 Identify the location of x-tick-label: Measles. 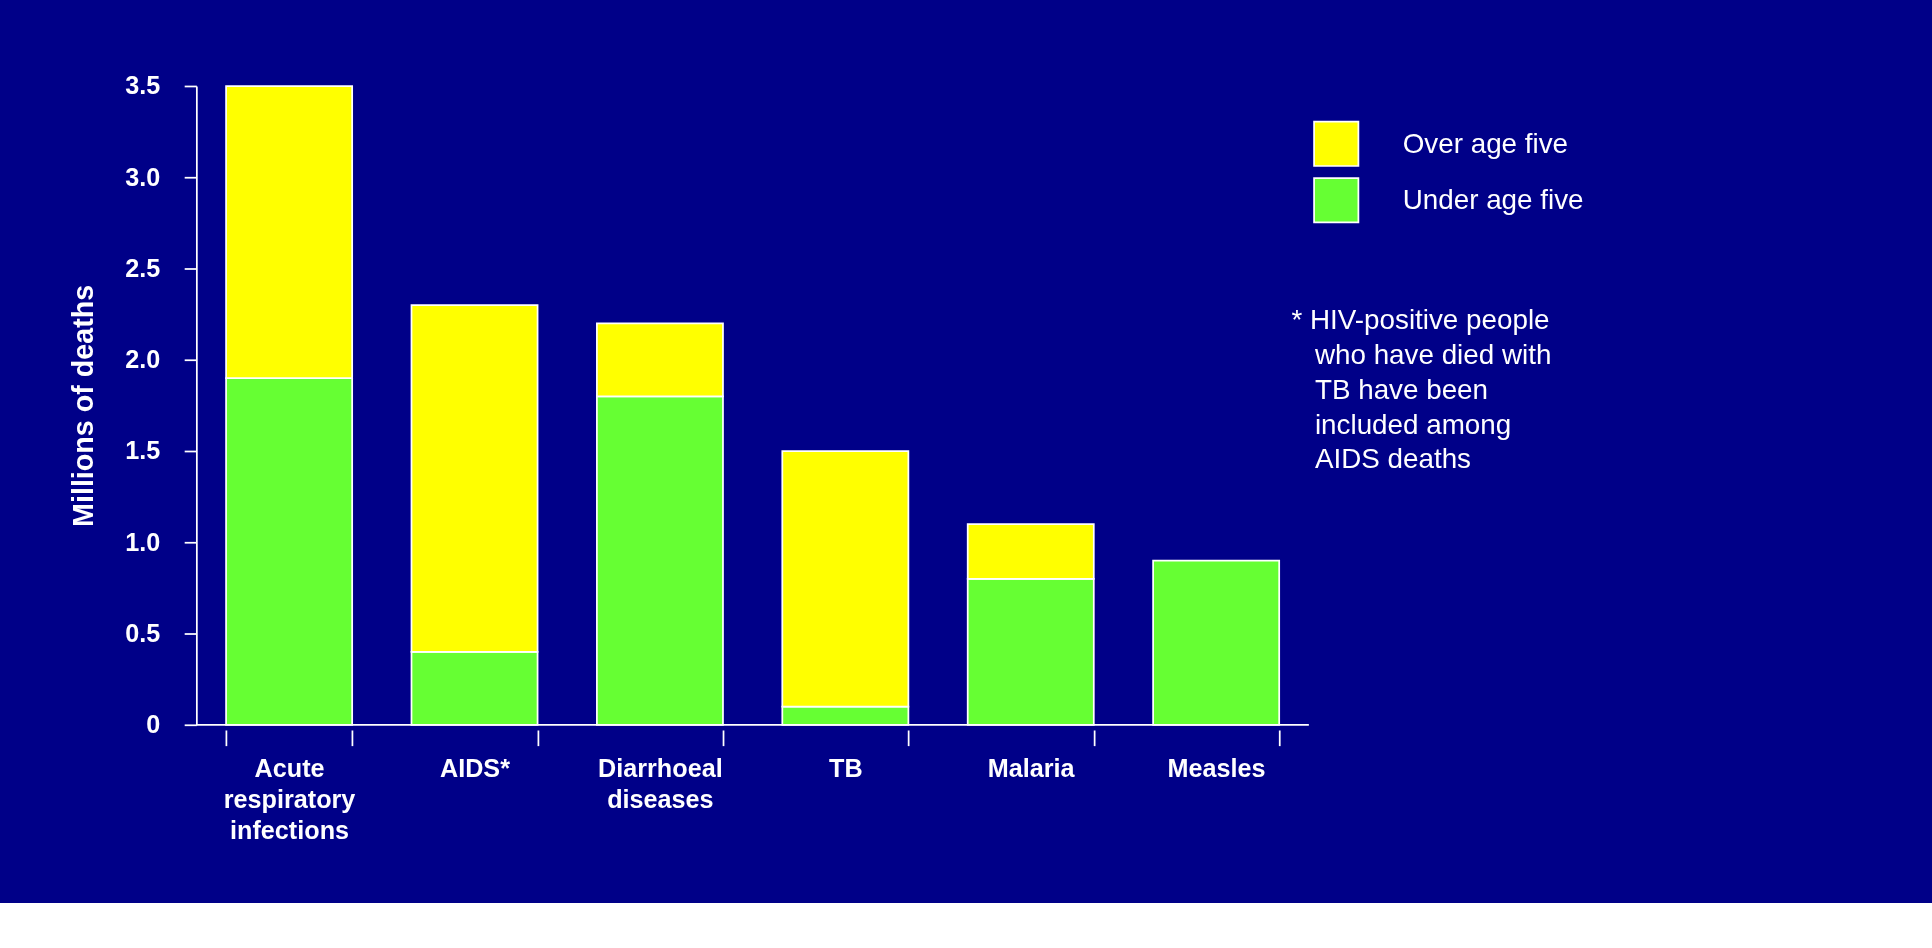
(1216, 767).